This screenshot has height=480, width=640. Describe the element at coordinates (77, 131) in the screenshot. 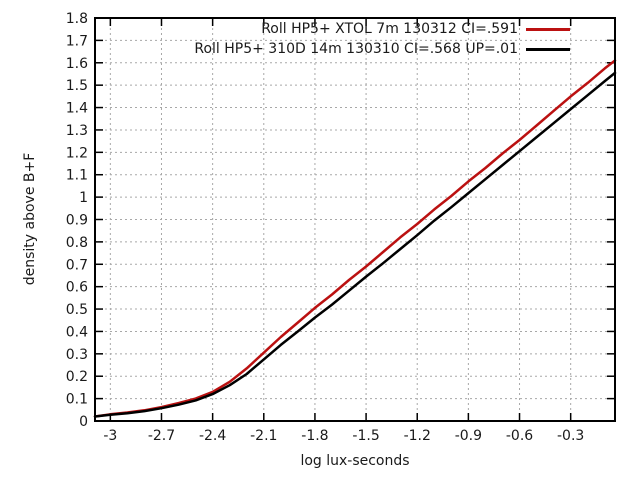

I see `svg-text: 1.3` at that location.